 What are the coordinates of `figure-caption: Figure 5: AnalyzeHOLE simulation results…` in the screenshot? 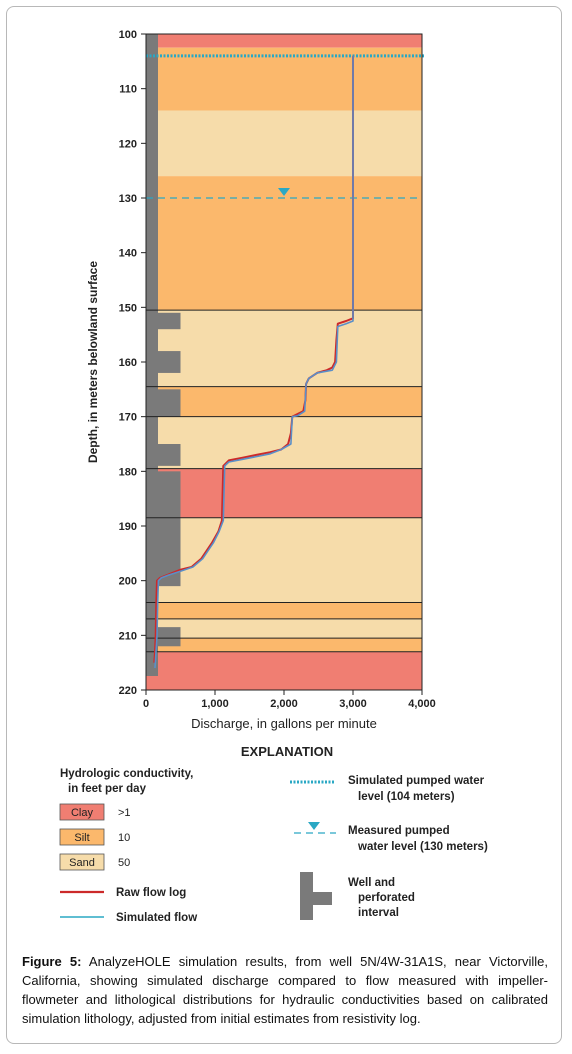 It's located at (285, 990).